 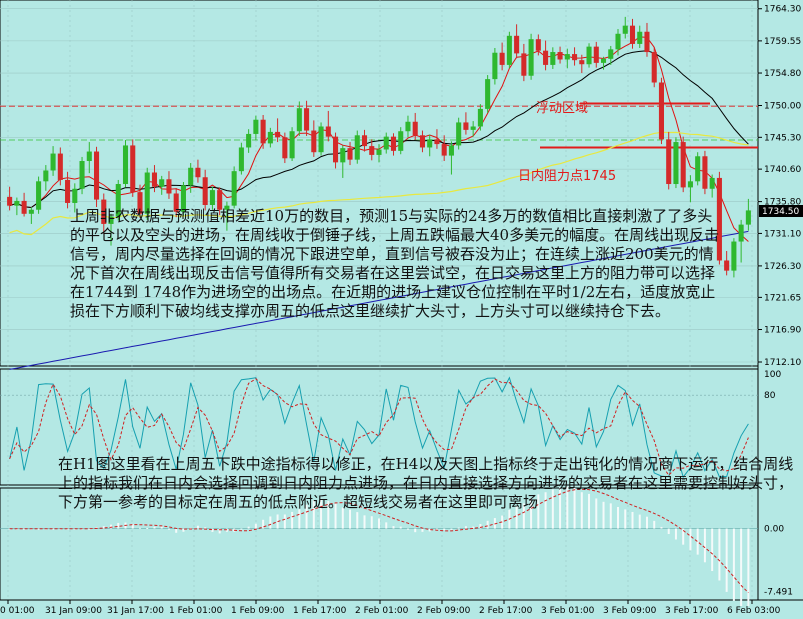 I want to click on time-tick-label-10: 3 Feb 09:00, so click(x=630, y=611).